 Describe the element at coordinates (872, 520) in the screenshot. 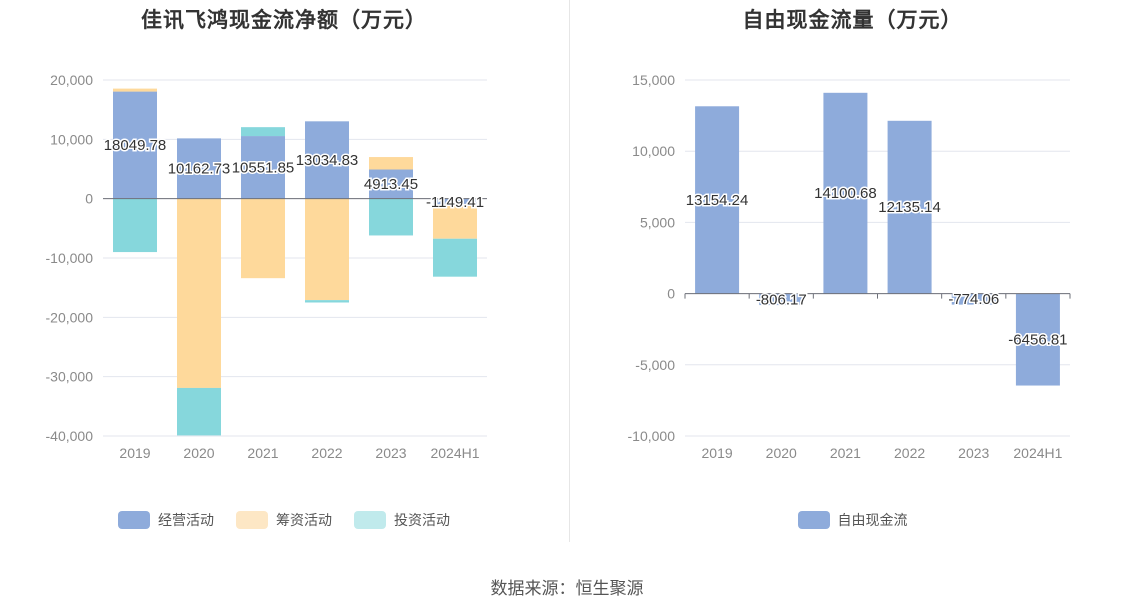

I see `legend-label-free-cash-flow: 自由现金流` at that location.